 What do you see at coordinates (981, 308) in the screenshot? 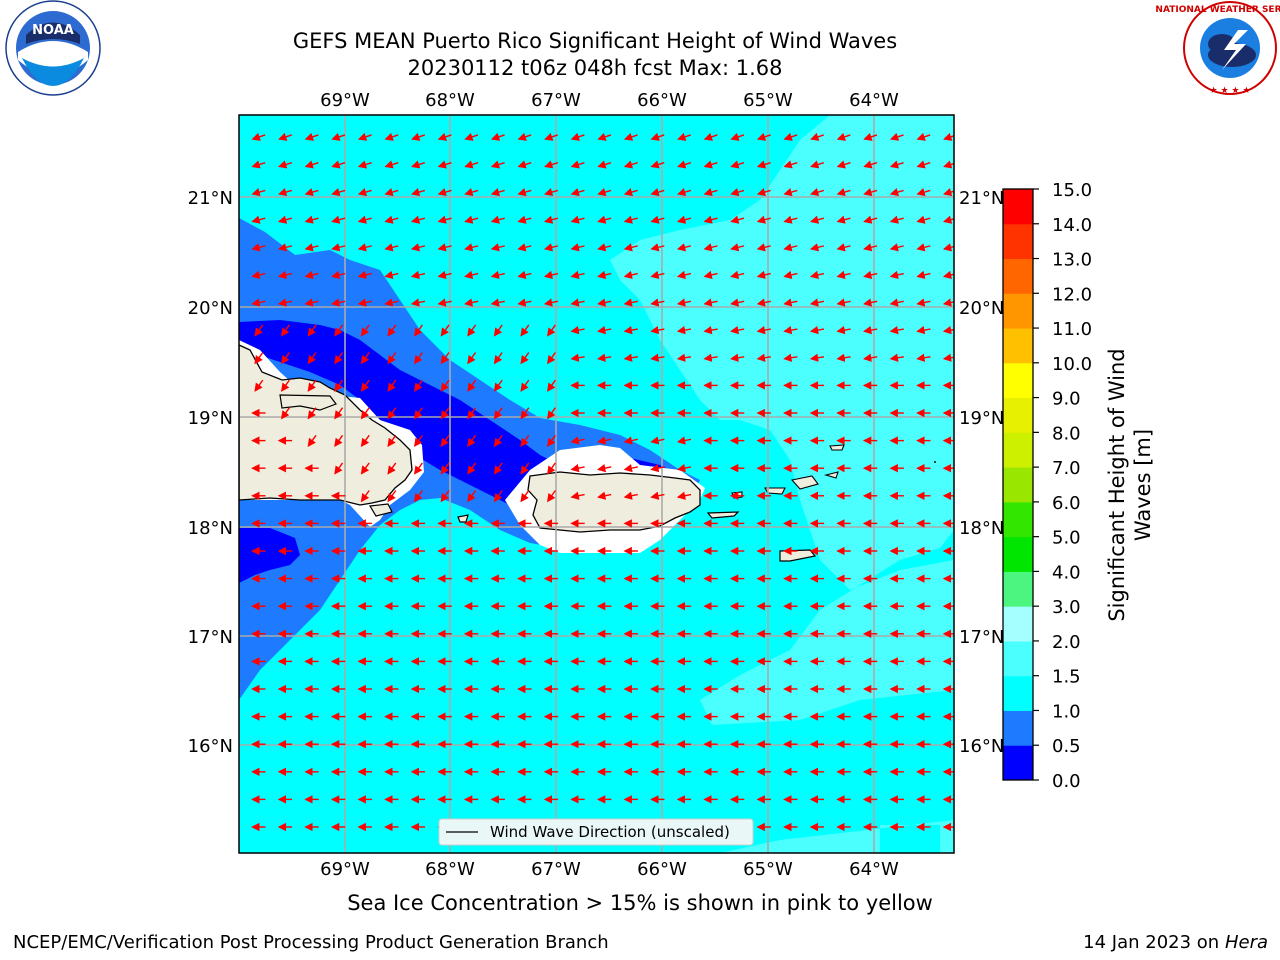
I see `lat-label-right: 20°N` at bounding box center [981, 308].